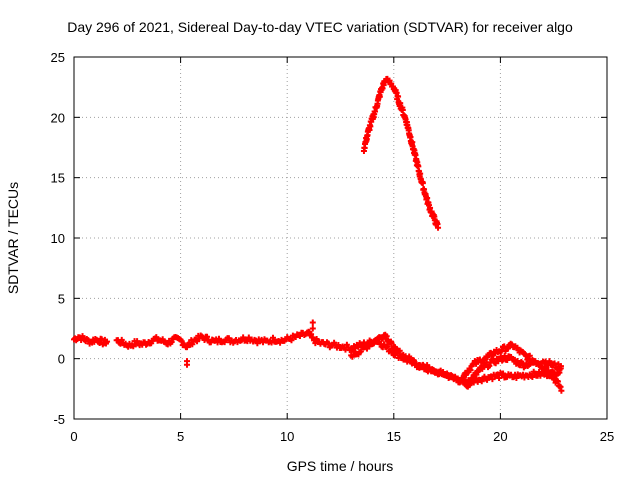 This screenshot has height=480, width=640. What do you see at coordinates (180, 436) in the screenshot?
I see `x-tick-label: 5` at bounding box center [180, 436].